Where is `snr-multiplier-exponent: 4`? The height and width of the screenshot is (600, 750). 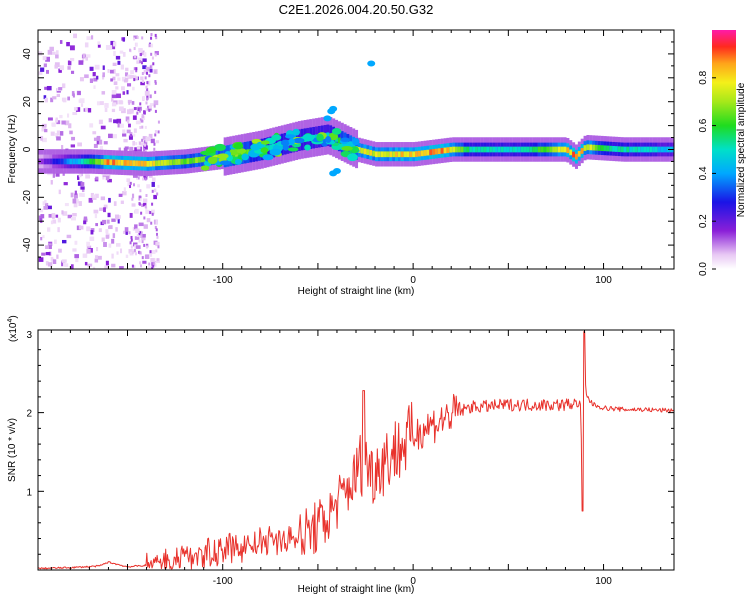
snr-multiplier-exponent: 4 is located at coordinates (10, 321).